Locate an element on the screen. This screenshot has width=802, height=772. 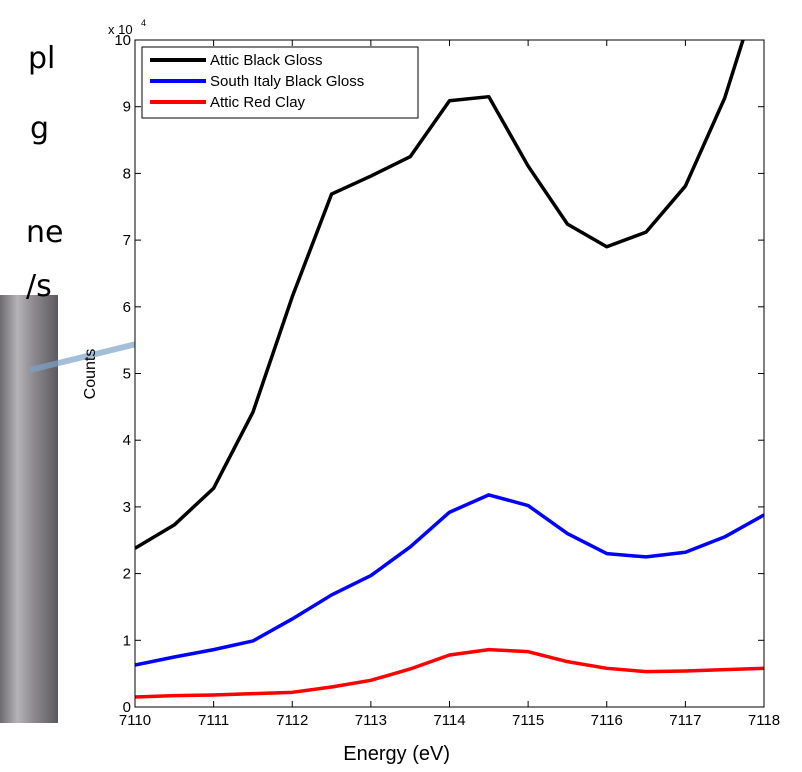
y-tick-label: 0 is located at coordinates (127, 707).